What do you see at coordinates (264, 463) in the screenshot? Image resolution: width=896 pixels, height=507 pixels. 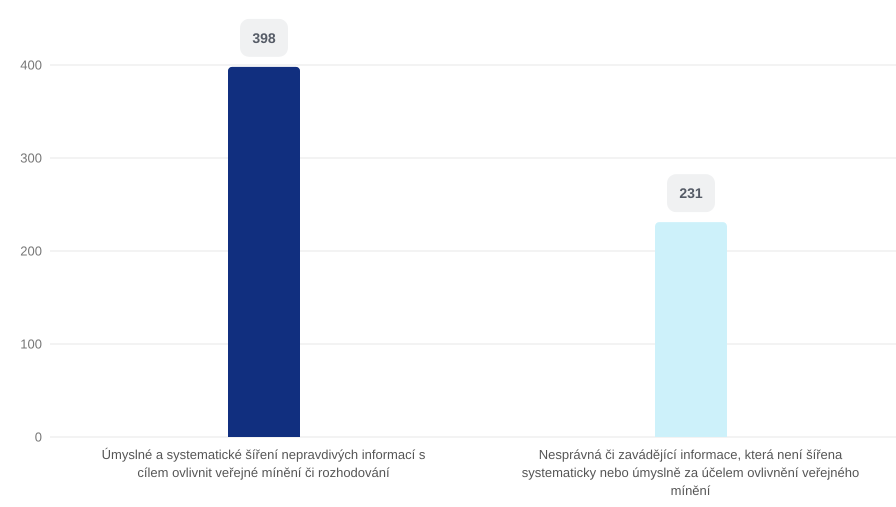 I see `x-tick-label: Úmyslné a systematické šíření nepravdivých informací s cílem ovlivnit veřejné mínění či rozhodování` at bounding box center [264, 463].